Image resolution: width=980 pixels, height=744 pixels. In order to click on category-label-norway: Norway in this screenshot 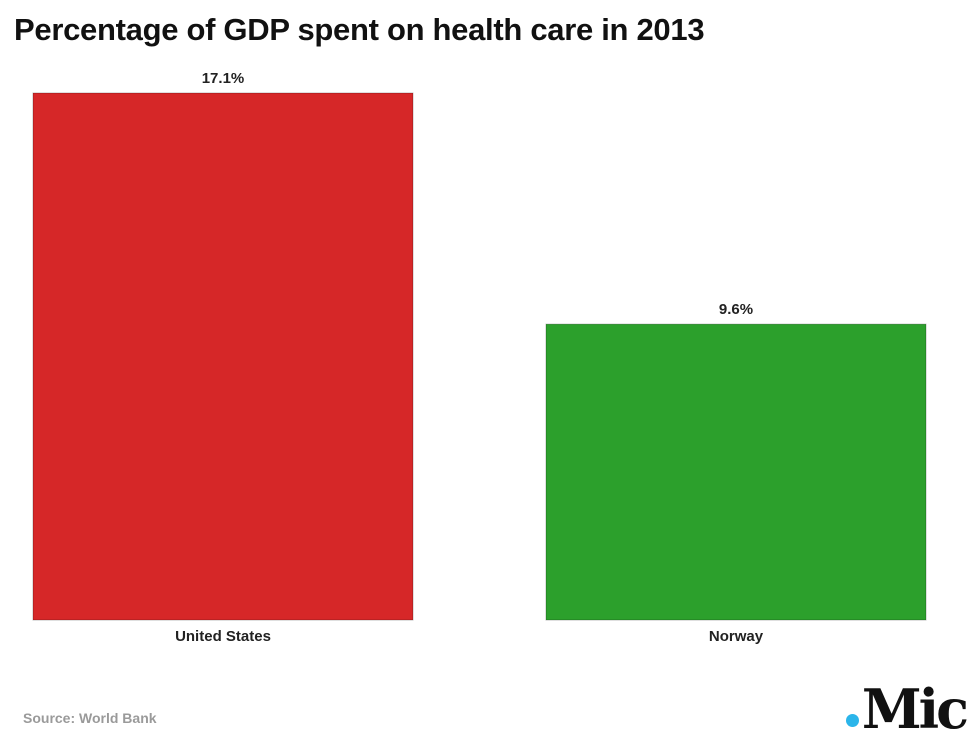, I will do `click(736, 636)`.